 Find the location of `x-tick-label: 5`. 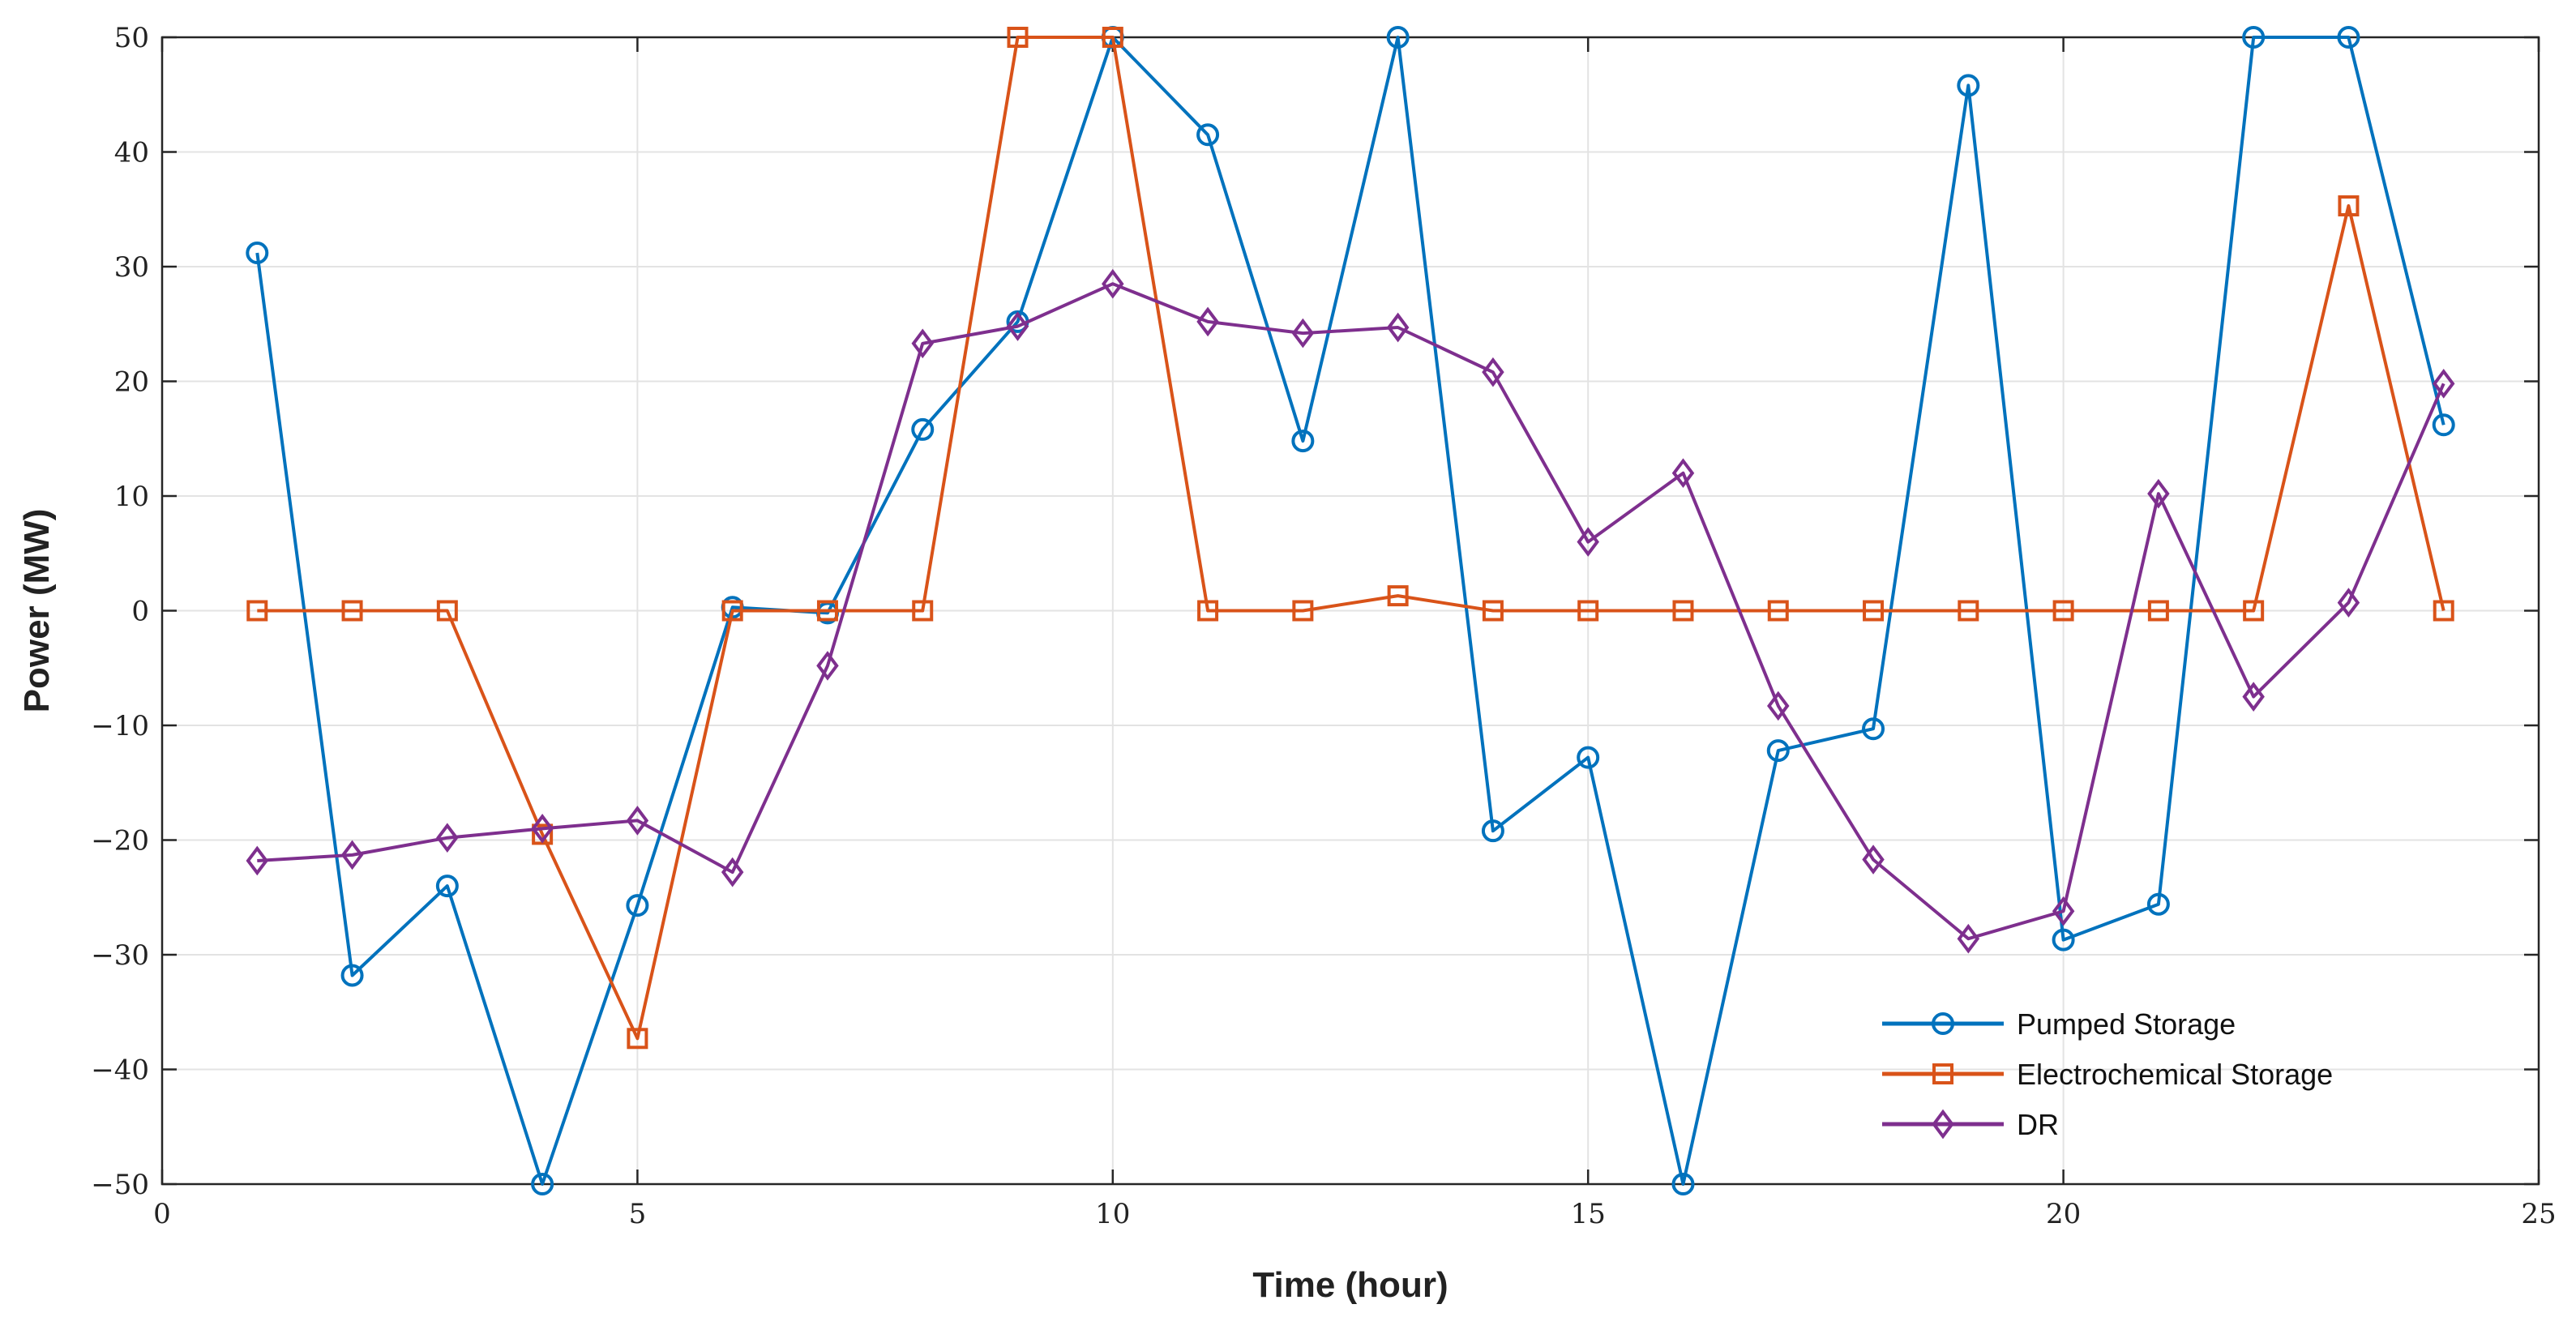

x-tick-label: 5 is located at coordinates (638, 1214).